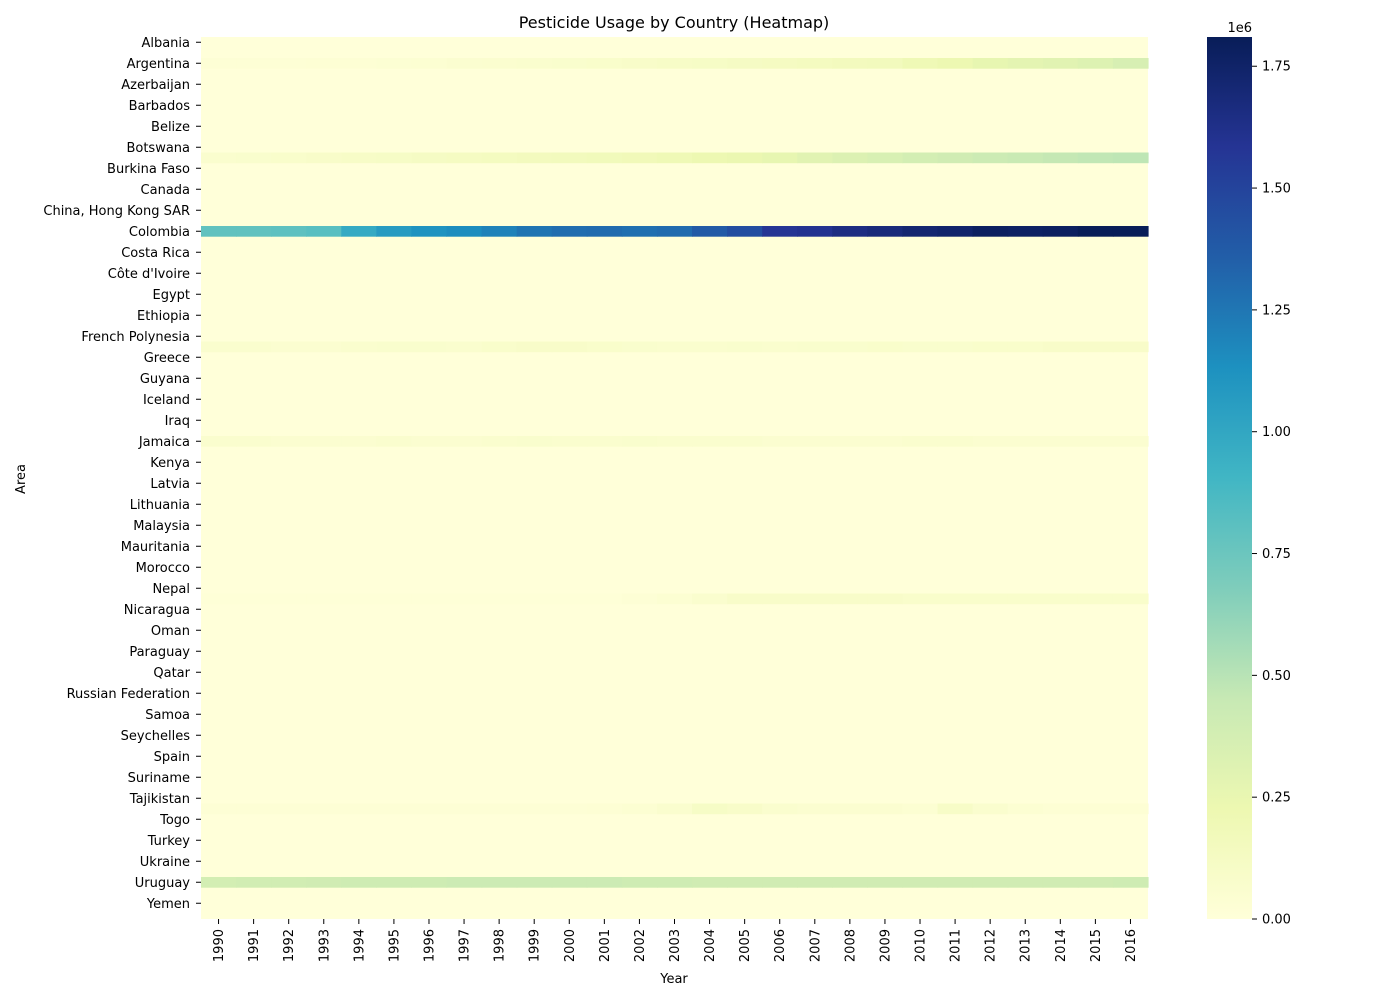 Image resolution: width=1400 pixels, height=1000 pixels. I want to click on x-tick-label: 1990, so click(219, 945).